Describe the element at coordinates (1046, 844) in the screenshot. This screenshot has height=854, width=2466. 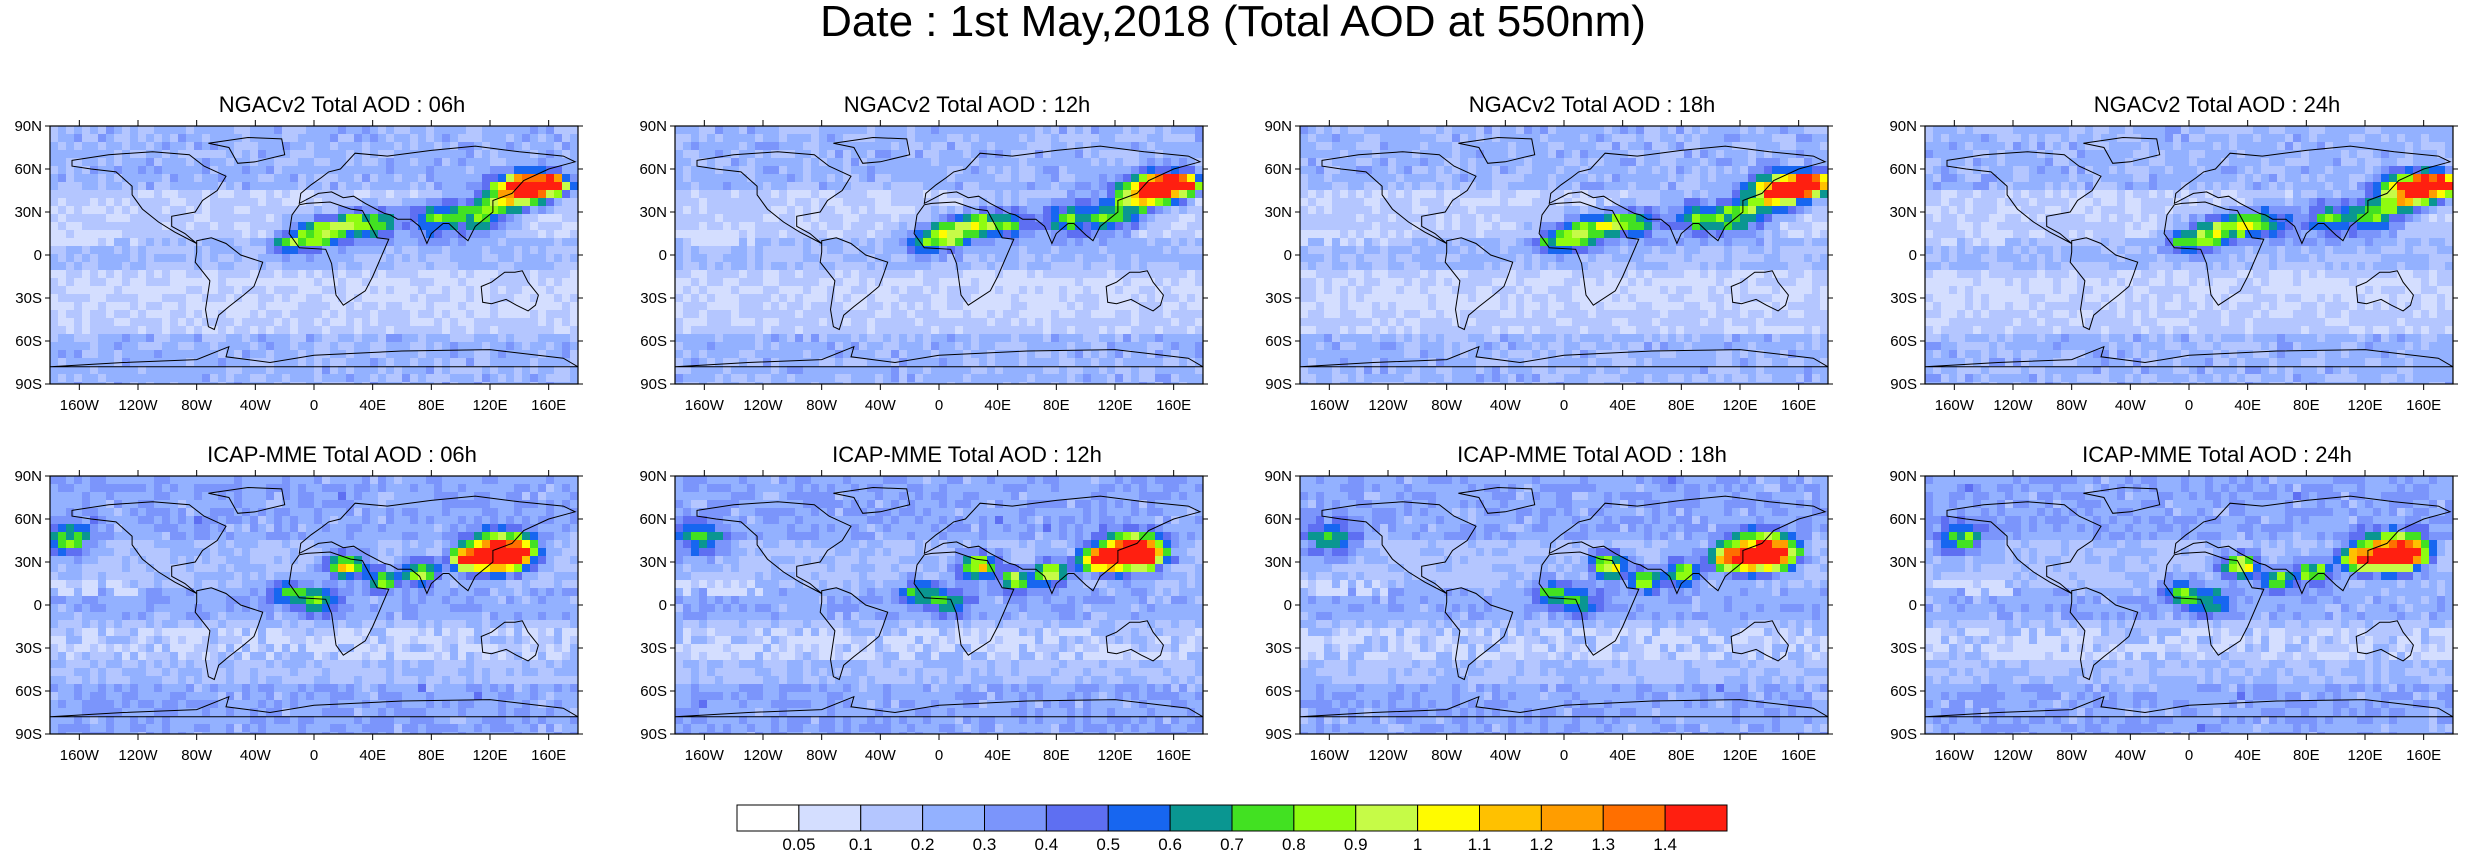
I see `colorbar-tick-label: 0.4` at that location.